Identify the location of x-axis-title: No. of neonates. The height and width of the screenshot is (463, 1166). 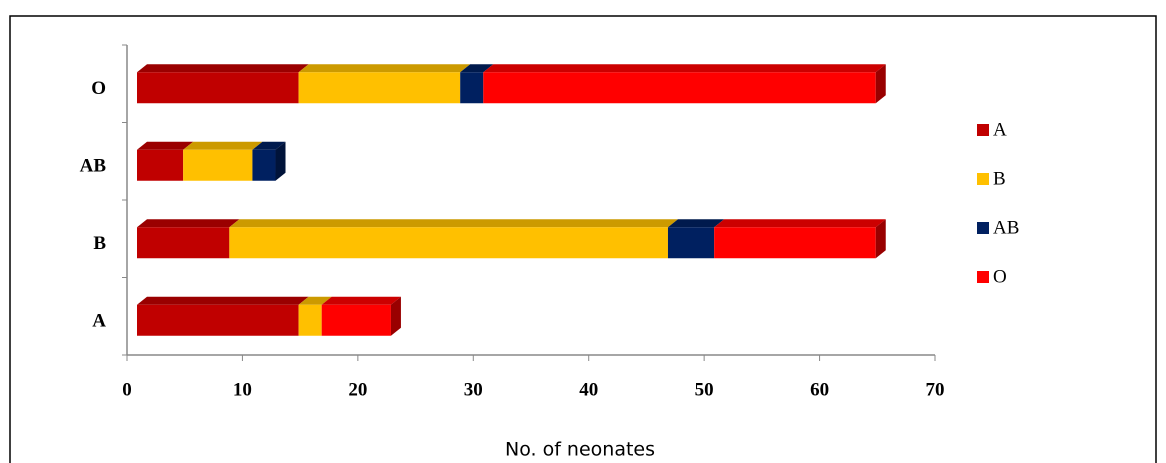
(580, 450).